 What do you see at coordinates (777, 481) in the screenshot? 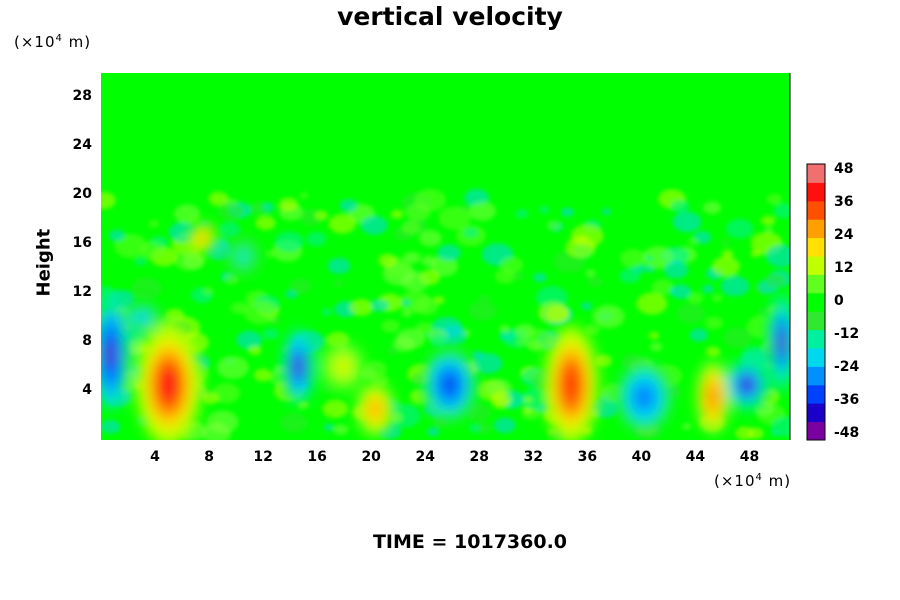
I see `x-unit-suffix: m)` at bounding box center [777, 481].